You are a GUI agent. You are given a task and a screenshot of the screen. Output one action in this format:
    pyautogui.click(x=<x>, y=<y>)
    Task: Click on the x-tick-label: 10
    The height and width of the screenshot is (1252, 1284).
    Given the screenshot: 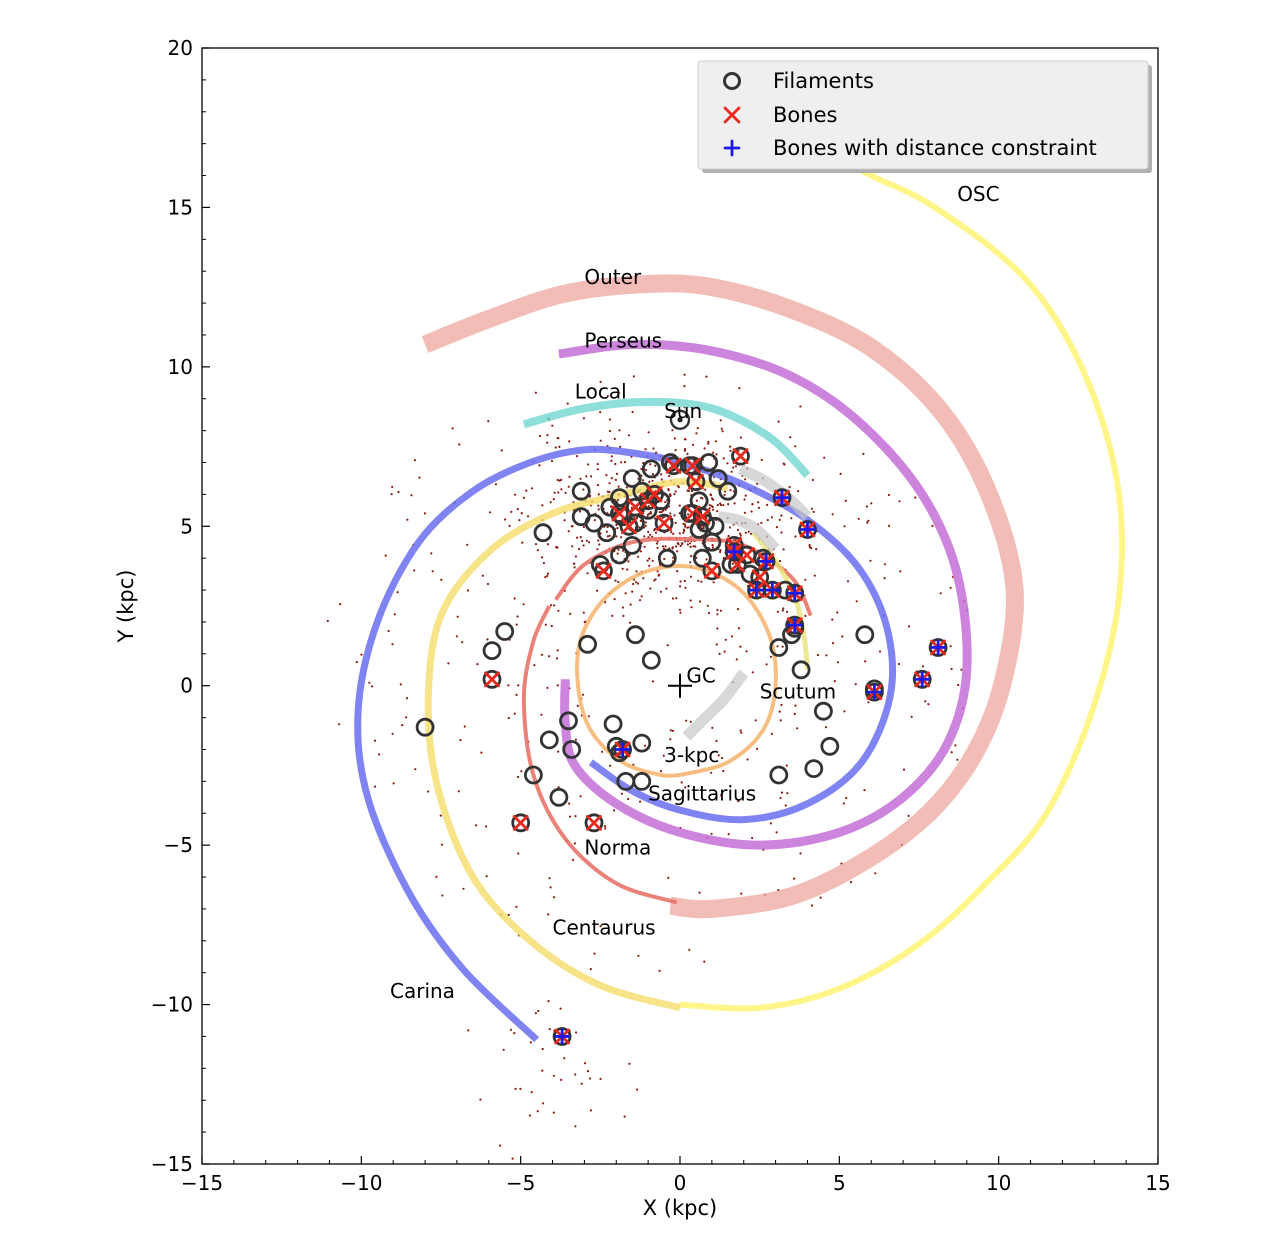 What is the action you would take?
    pyautogui.click(x=998, y=1183)
    